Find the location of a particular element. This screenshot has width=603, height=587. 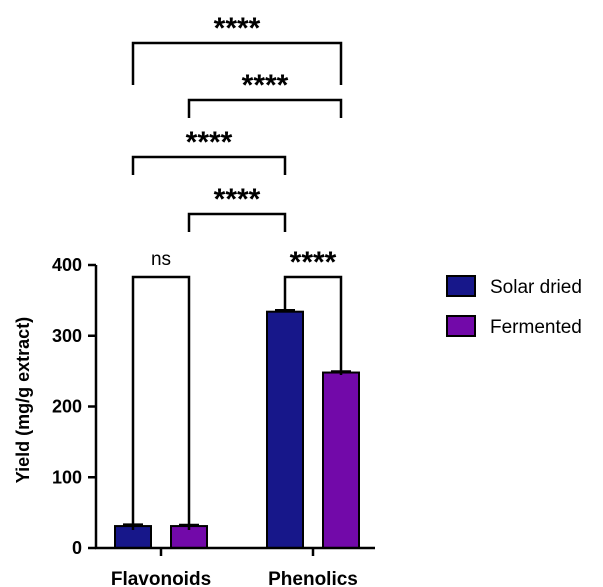

y-axis-label: Yield (mg/g extract) is located at coordinates (23, 400).